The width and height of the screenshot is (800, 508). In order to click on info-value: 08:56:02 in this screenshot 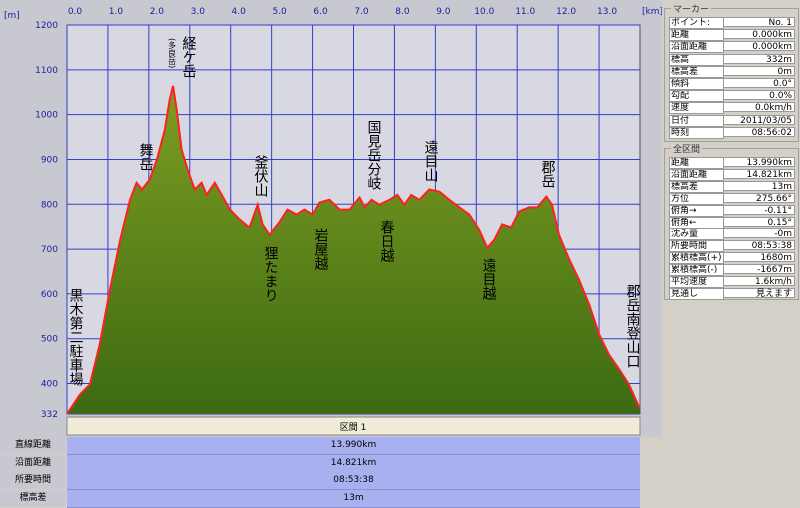, I will do `click(759, 132)`.